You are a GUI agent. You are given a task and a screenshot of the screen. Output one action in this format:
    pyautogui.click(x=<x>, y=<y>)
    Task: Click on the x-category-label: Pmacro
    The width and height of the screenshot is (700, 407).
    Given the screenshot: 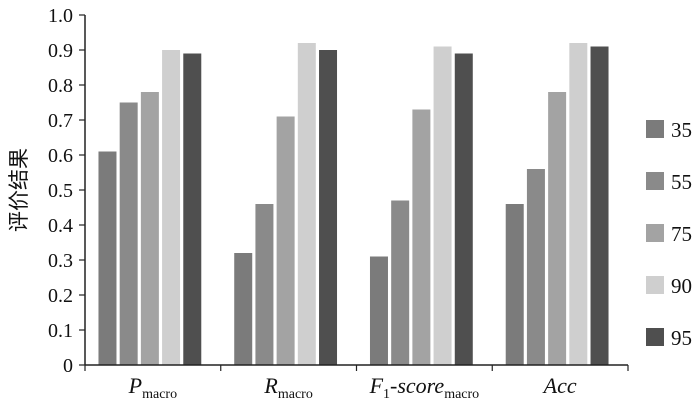 What is the action you would take?
    pyautogui.click(x=152, y=387)
    